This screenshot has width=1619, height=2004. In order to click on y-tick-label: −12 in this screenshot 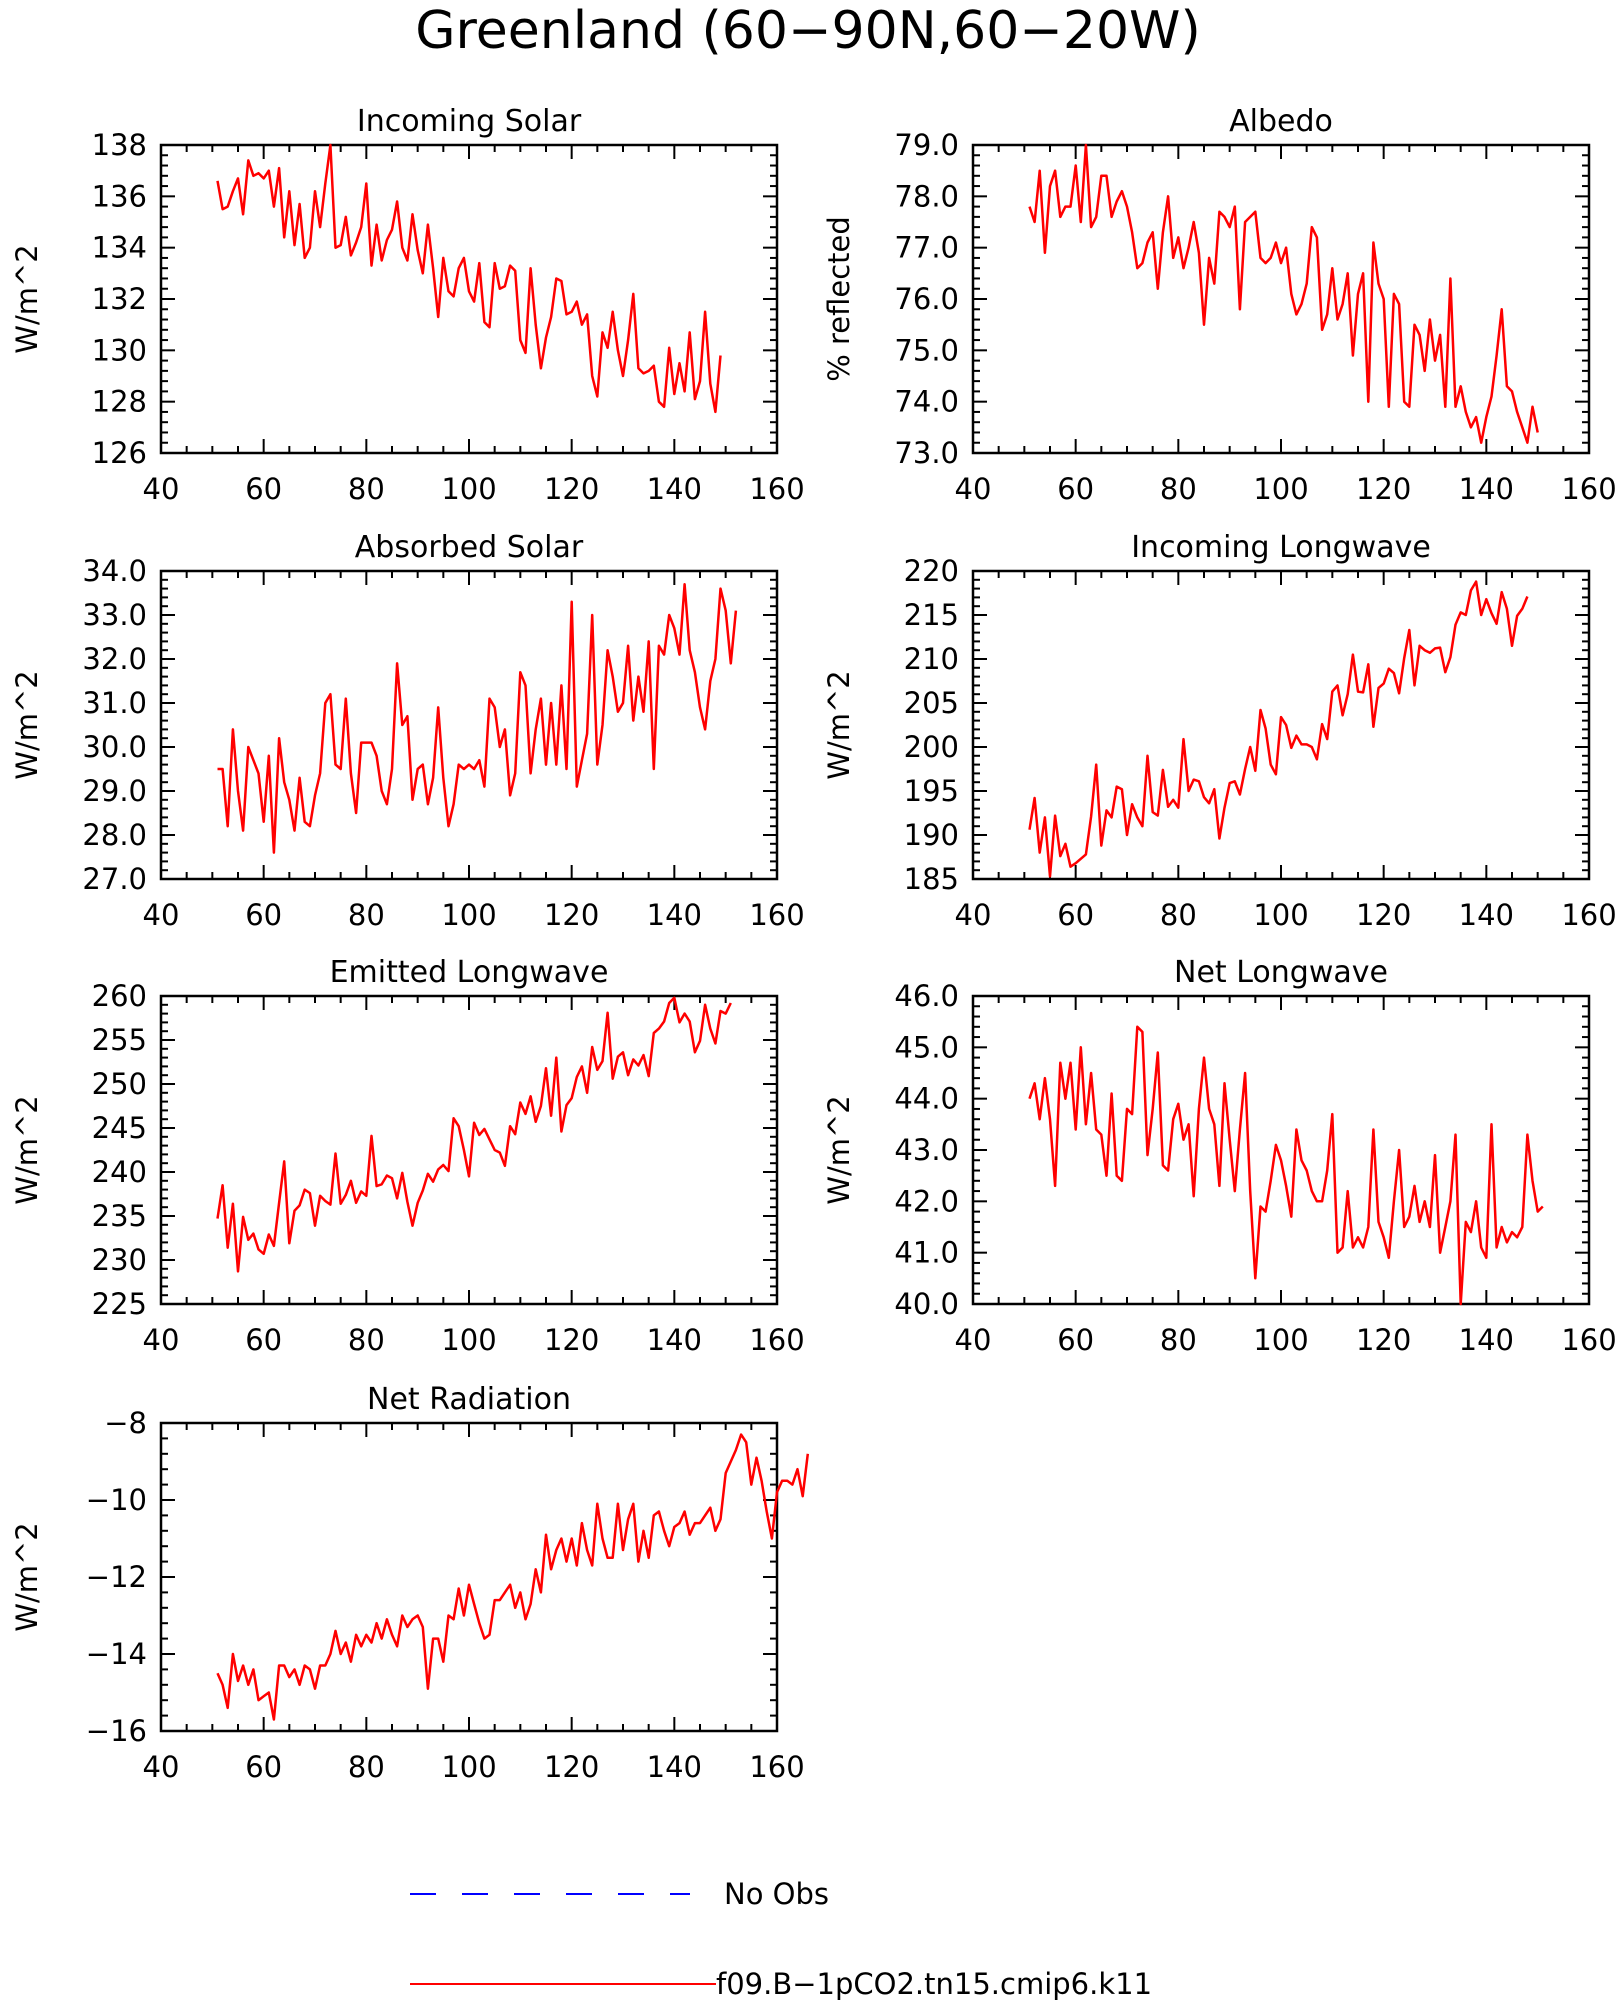, I will do `click(116, 1577)`.